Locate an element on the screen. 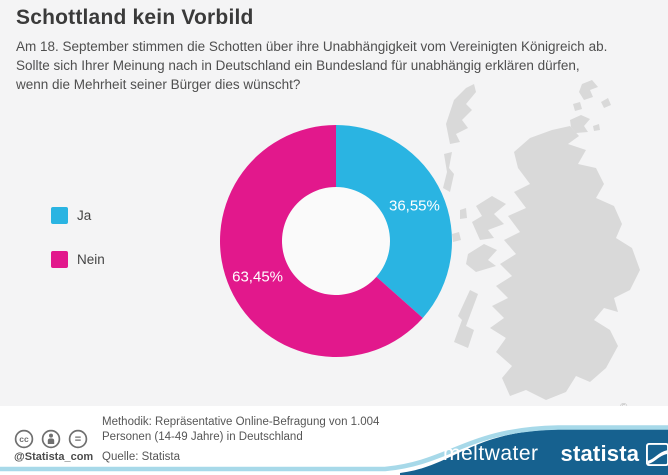 The width and height of the screenshot is (668, 475). cc-by-person-icon is located at coordinates (51, 439).